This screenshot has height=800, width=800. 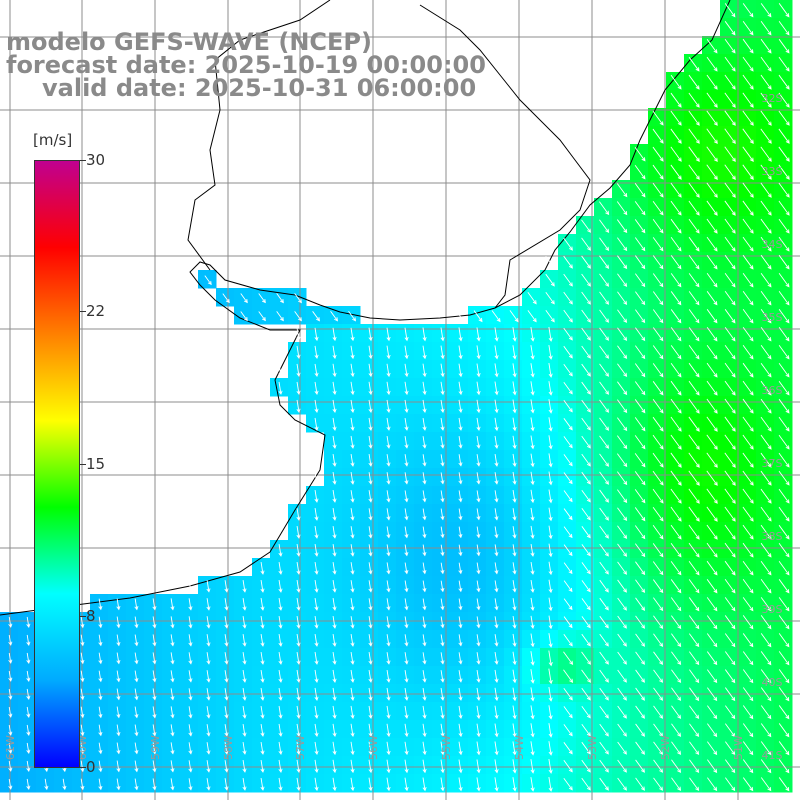 I want to click on colorbar-tick-line, so click(x=83, y=311).